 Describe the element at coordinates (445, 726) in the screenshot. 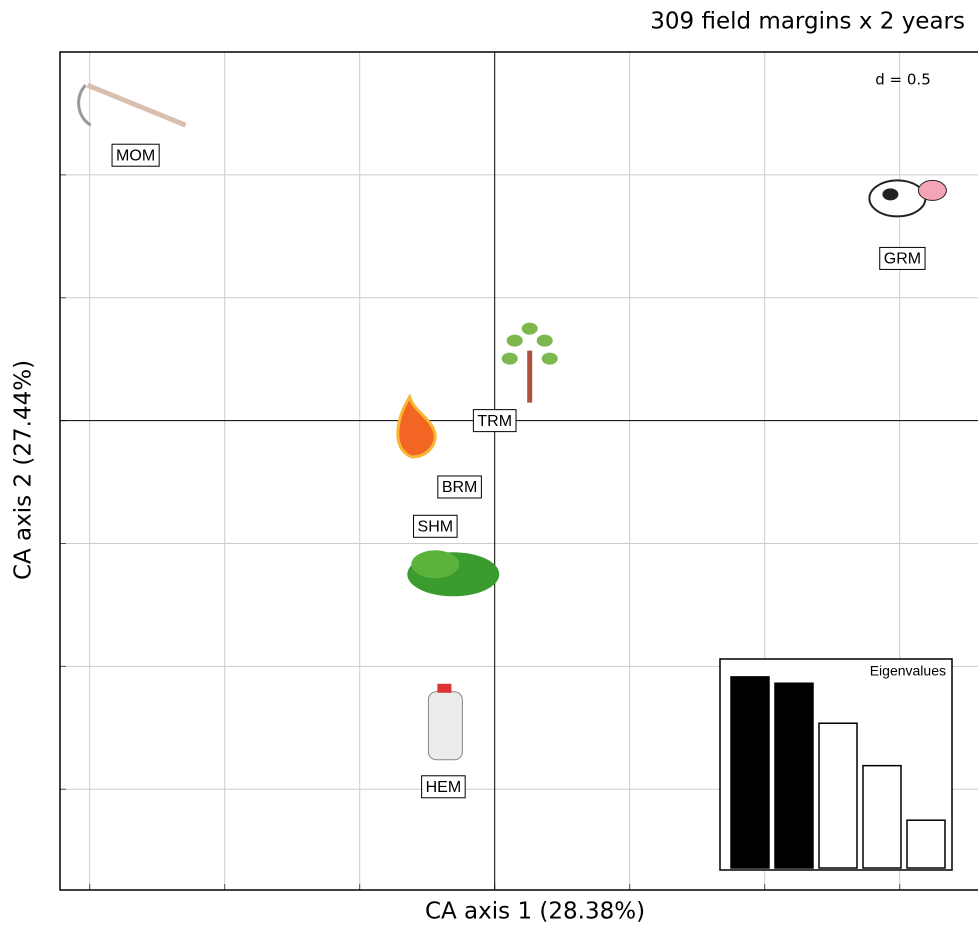

I see `icon-bottle` at that location.